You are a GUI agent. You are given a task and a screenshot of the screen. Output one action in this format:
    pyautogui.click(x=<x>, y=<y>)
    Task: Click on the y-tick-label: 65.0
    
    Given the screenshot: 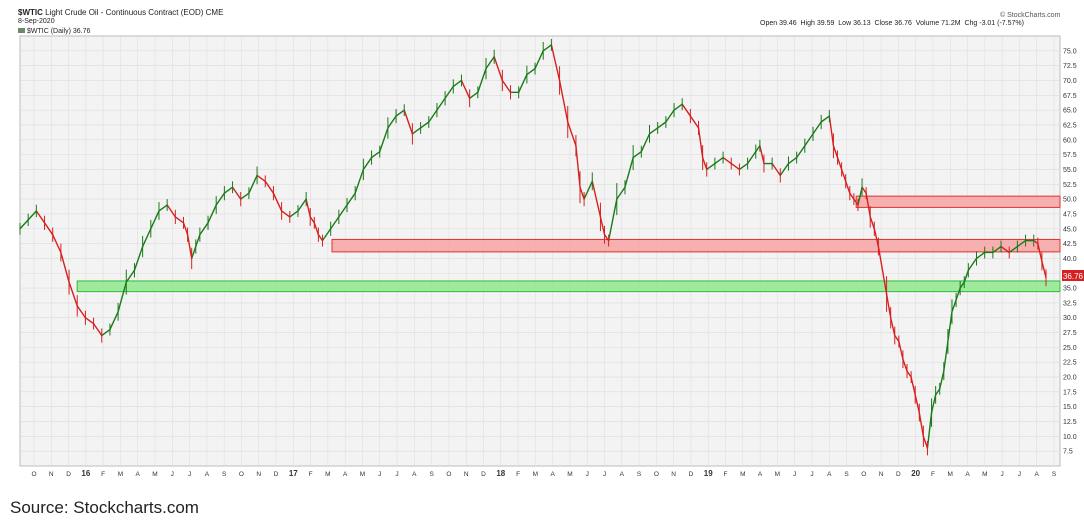 What is the action you would take?
    pyautogui.click(x=1070, y=111)
    